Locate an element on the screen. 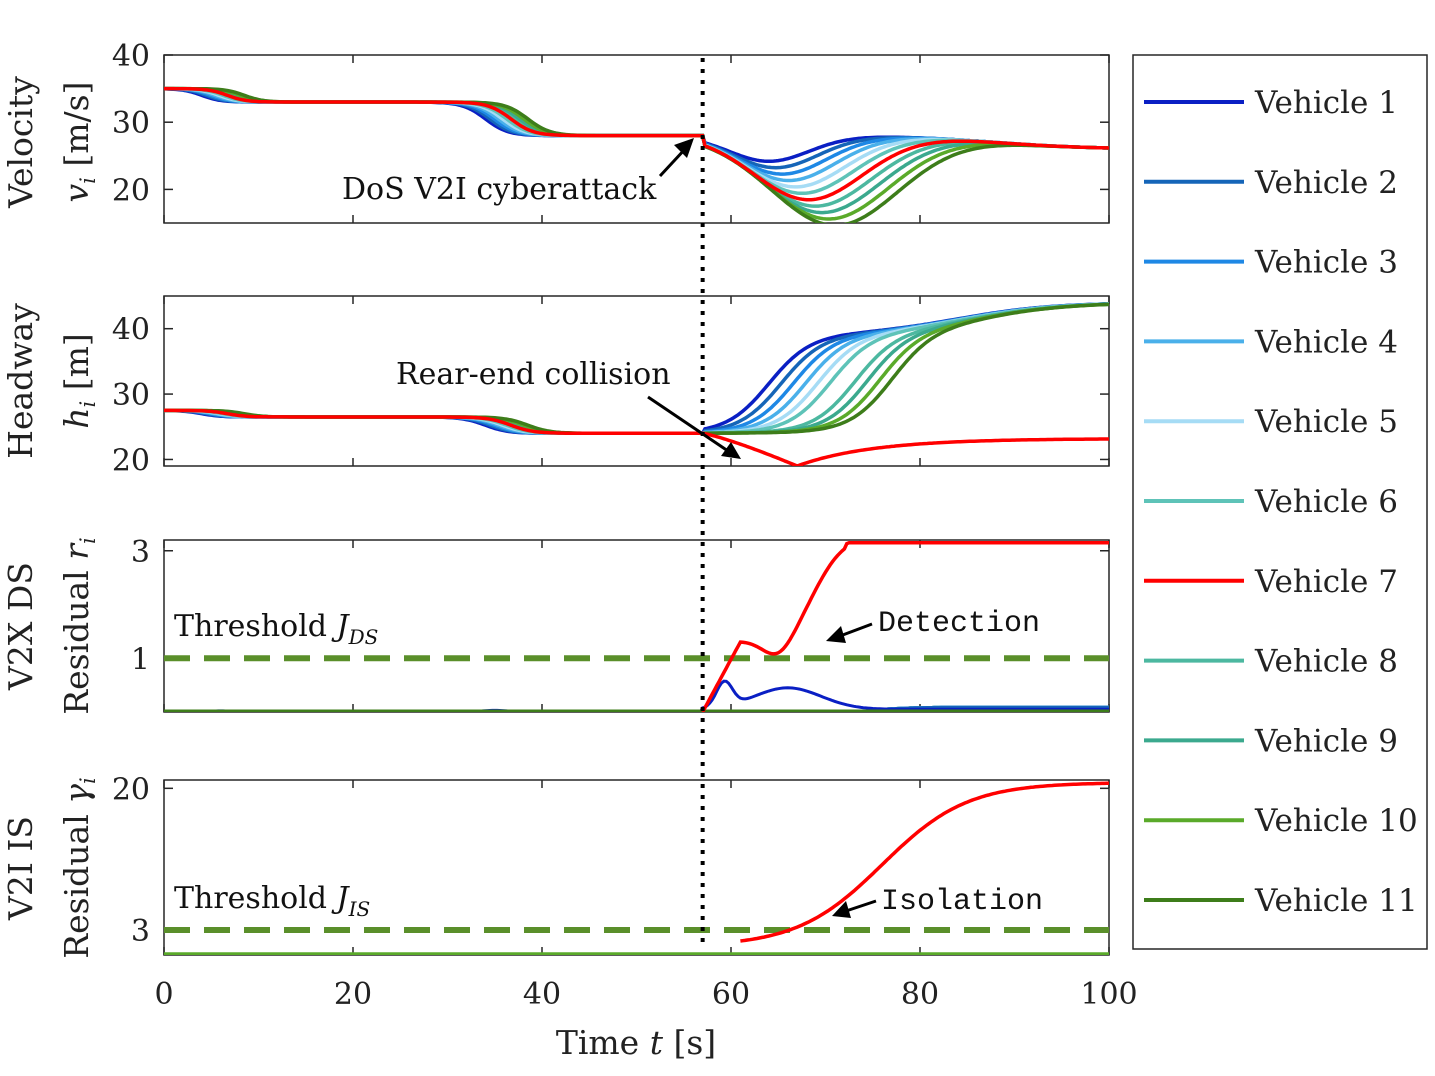  legend-label: Vehicle 6 is located at coordinates (1326, 502).